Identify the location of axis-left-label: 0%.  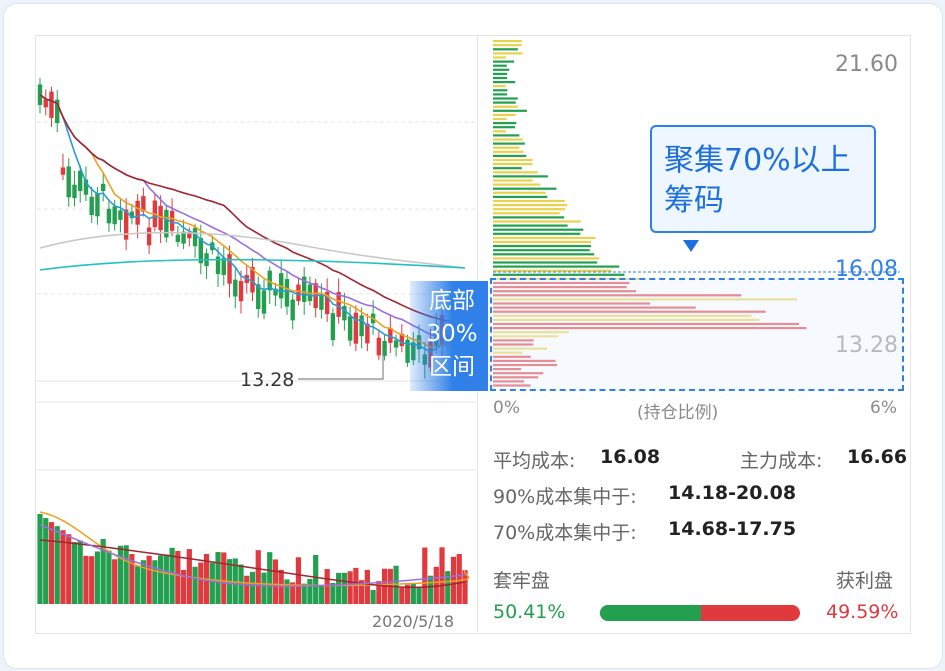
(506, 408).